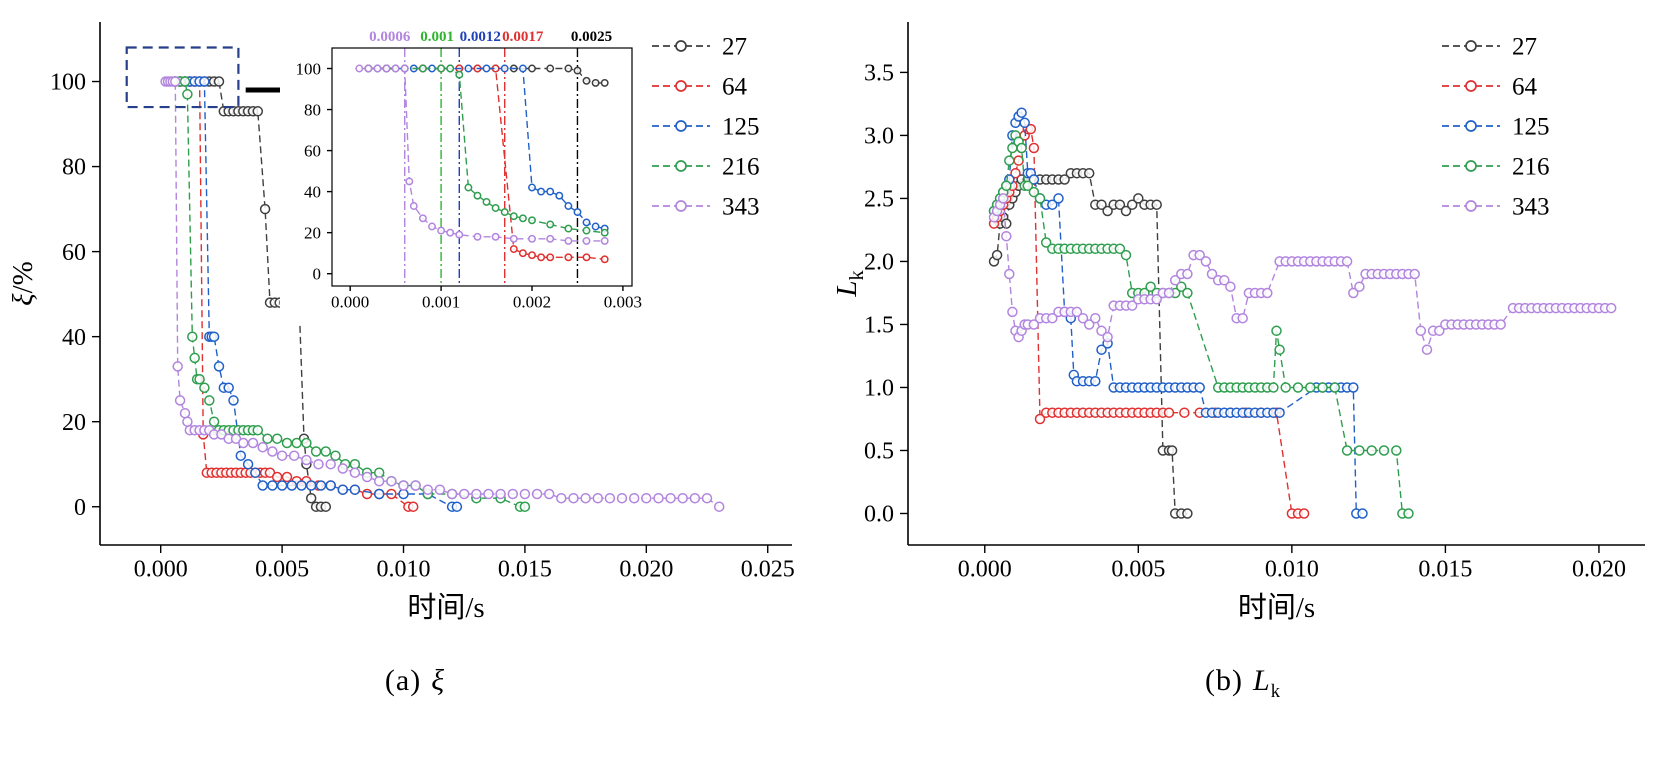 Image resolution: width=1656 pixels, height=762 pixels. I want to click on svg-text: 3.5, so click(879, 74).